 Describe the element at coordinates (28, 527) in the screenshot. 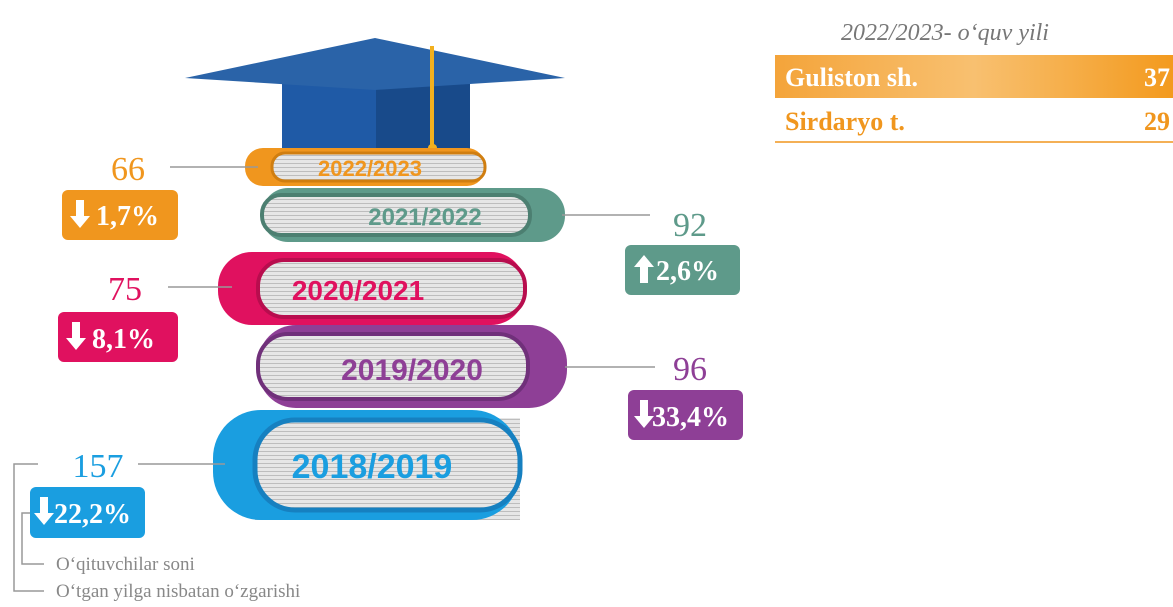

I see `legend-lines` at that location.